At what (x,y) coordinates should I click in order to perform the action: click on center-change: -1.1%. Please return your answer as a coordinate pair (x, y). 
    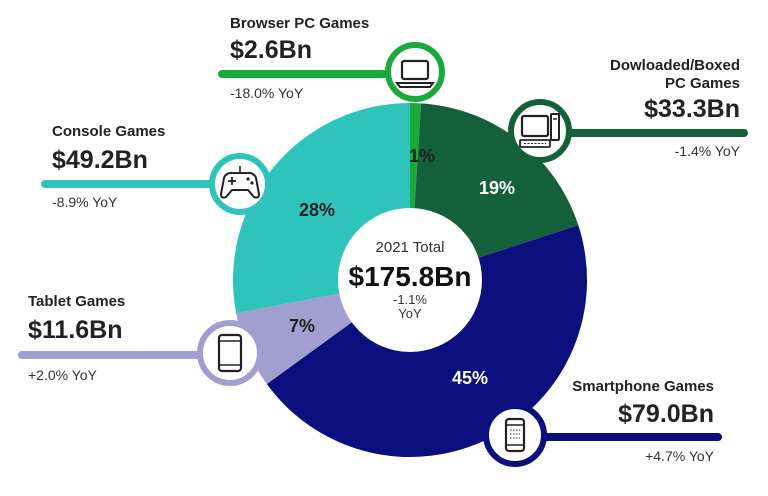
    Looking at the image, I should click on (410, 299).